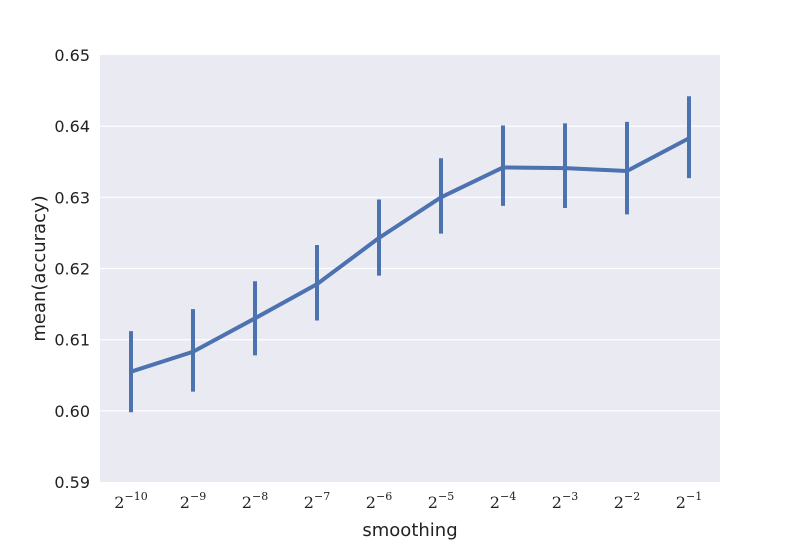 The width and height of the screenshot is (800, 550). I want to click on x-tick-label: 2−6, so click(379, 501).